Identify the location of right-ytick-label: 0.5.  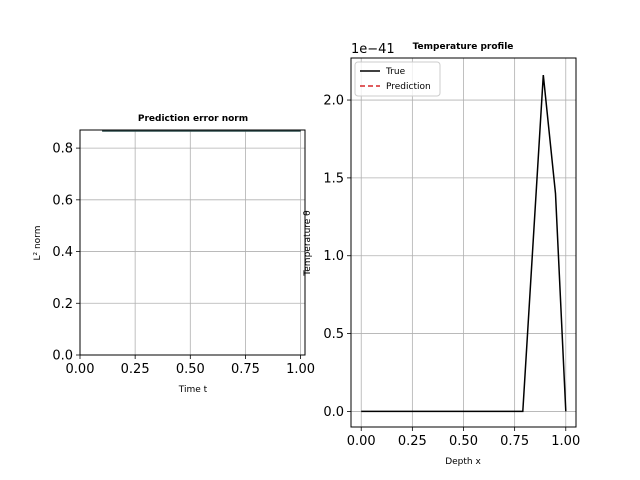
(333, 334).